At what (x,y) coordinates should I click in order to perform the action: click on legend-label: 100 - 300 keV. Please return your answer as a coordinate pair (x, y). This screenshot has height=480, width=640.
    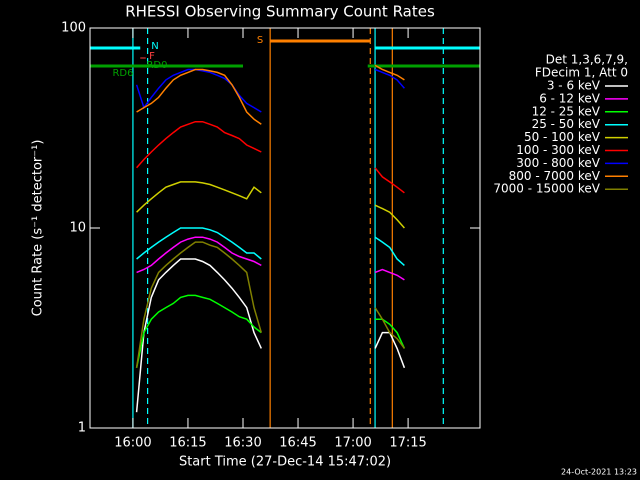
    Looking at the image, I should click on (558, 150).